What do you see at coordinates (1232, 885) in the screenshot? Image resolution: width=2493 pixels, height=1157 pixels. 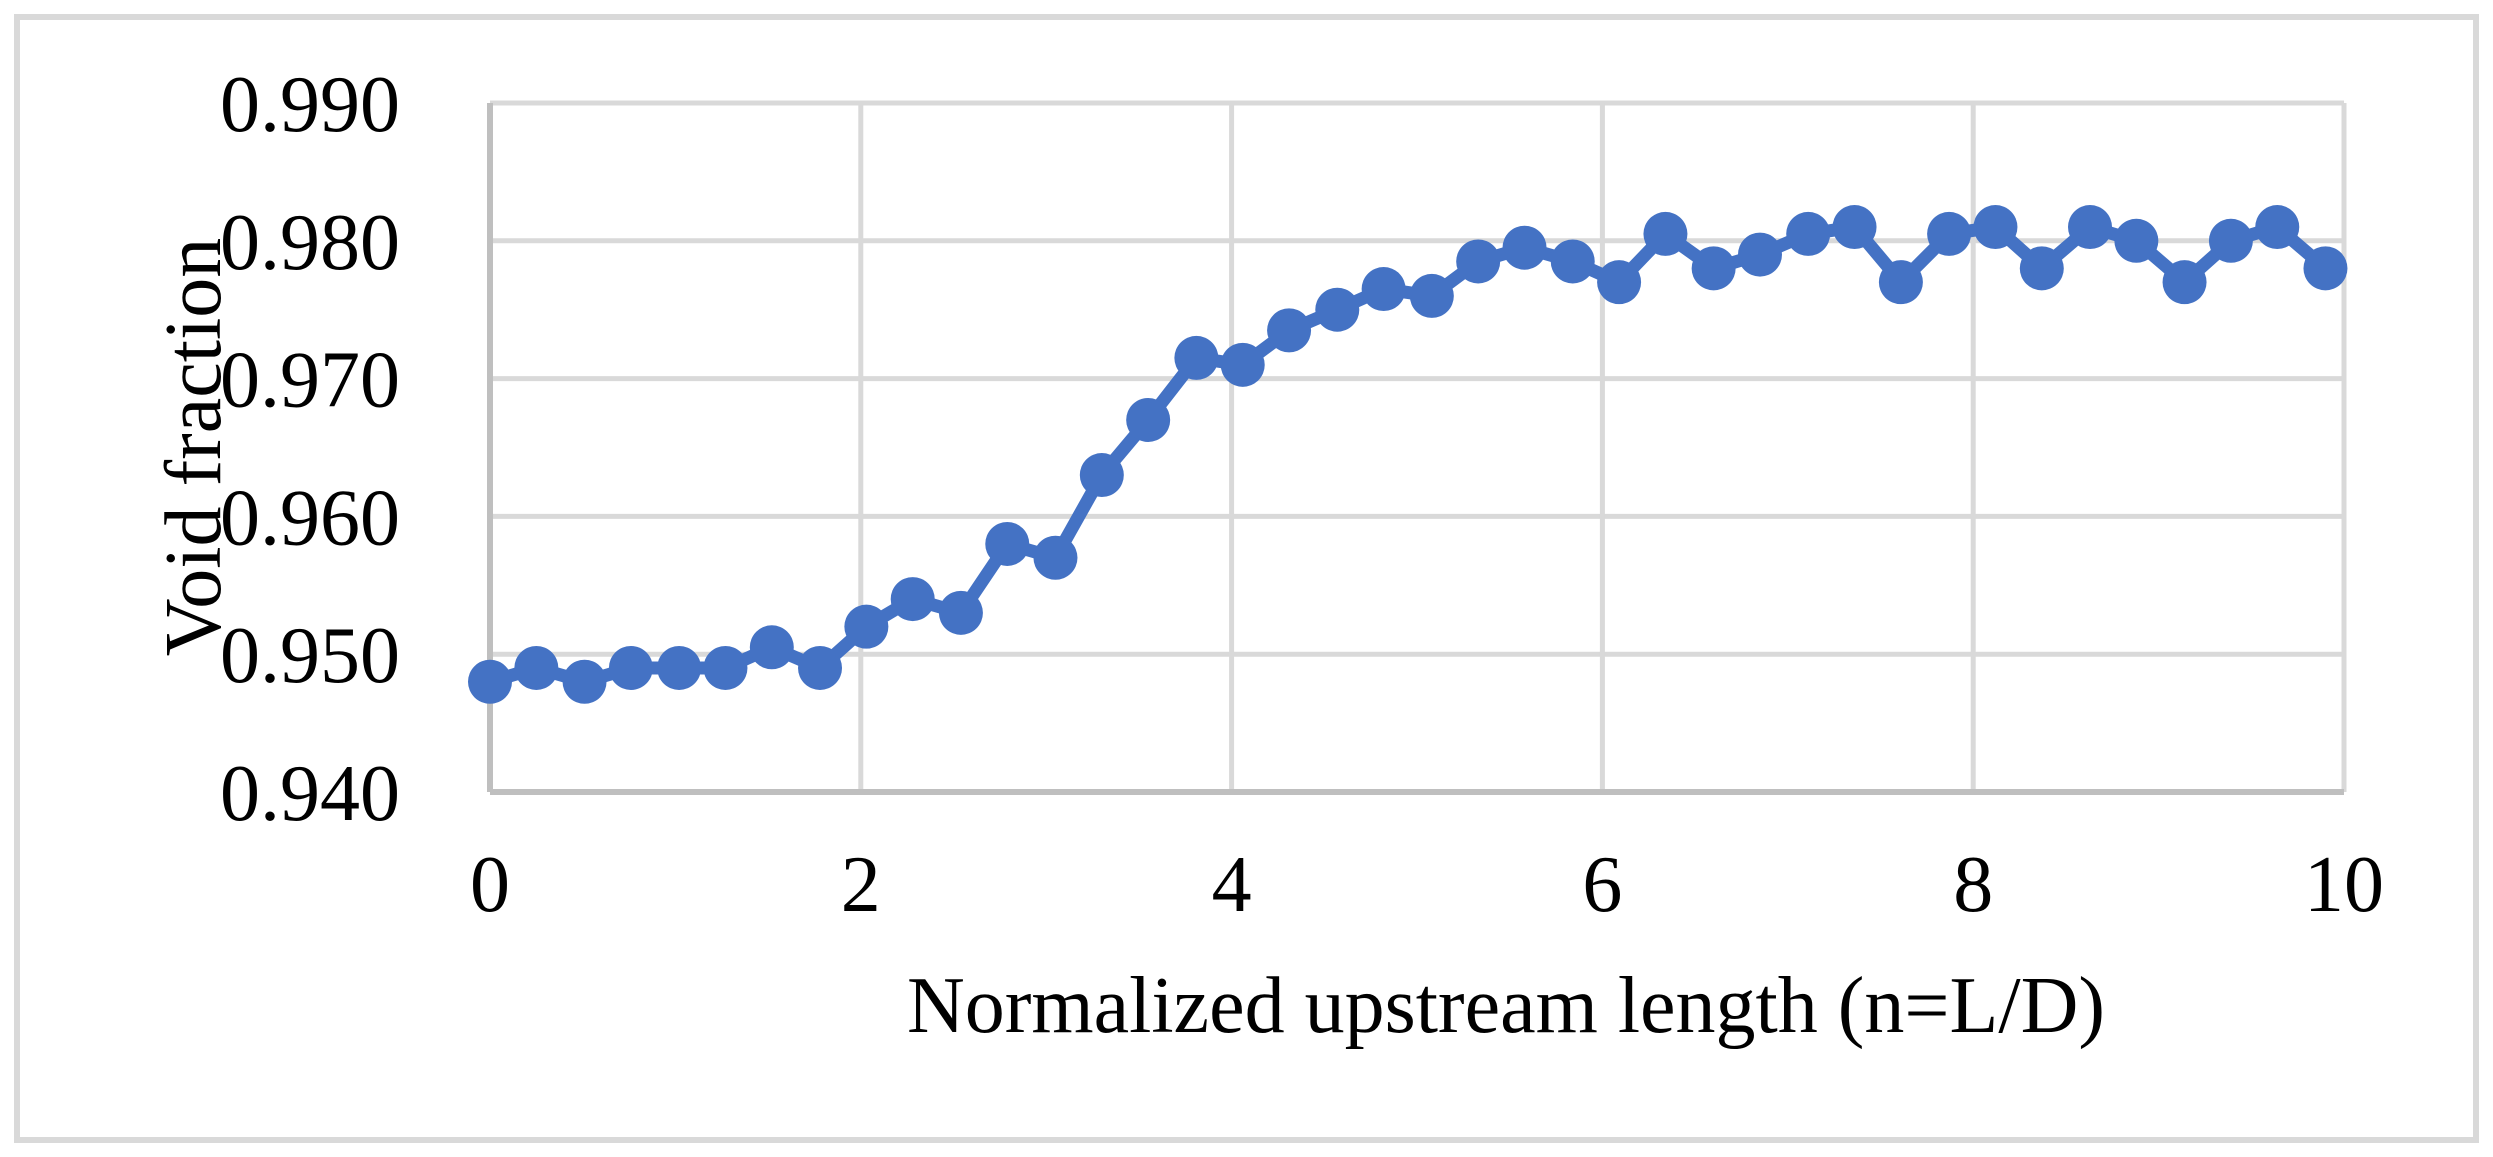 I see `x-tick-label: 4` at bounding box center [1232, 885].